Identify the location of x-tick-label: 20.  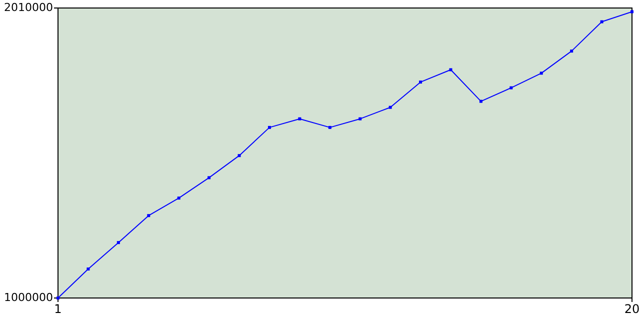
(632, 309).